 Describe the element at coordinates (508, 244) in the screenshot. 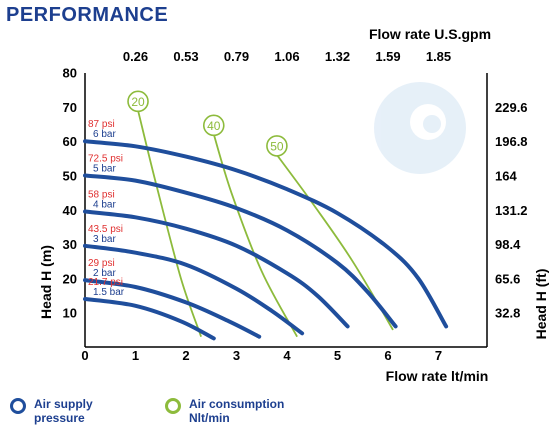

I see `y2-tick-label: 98.4` at that location.